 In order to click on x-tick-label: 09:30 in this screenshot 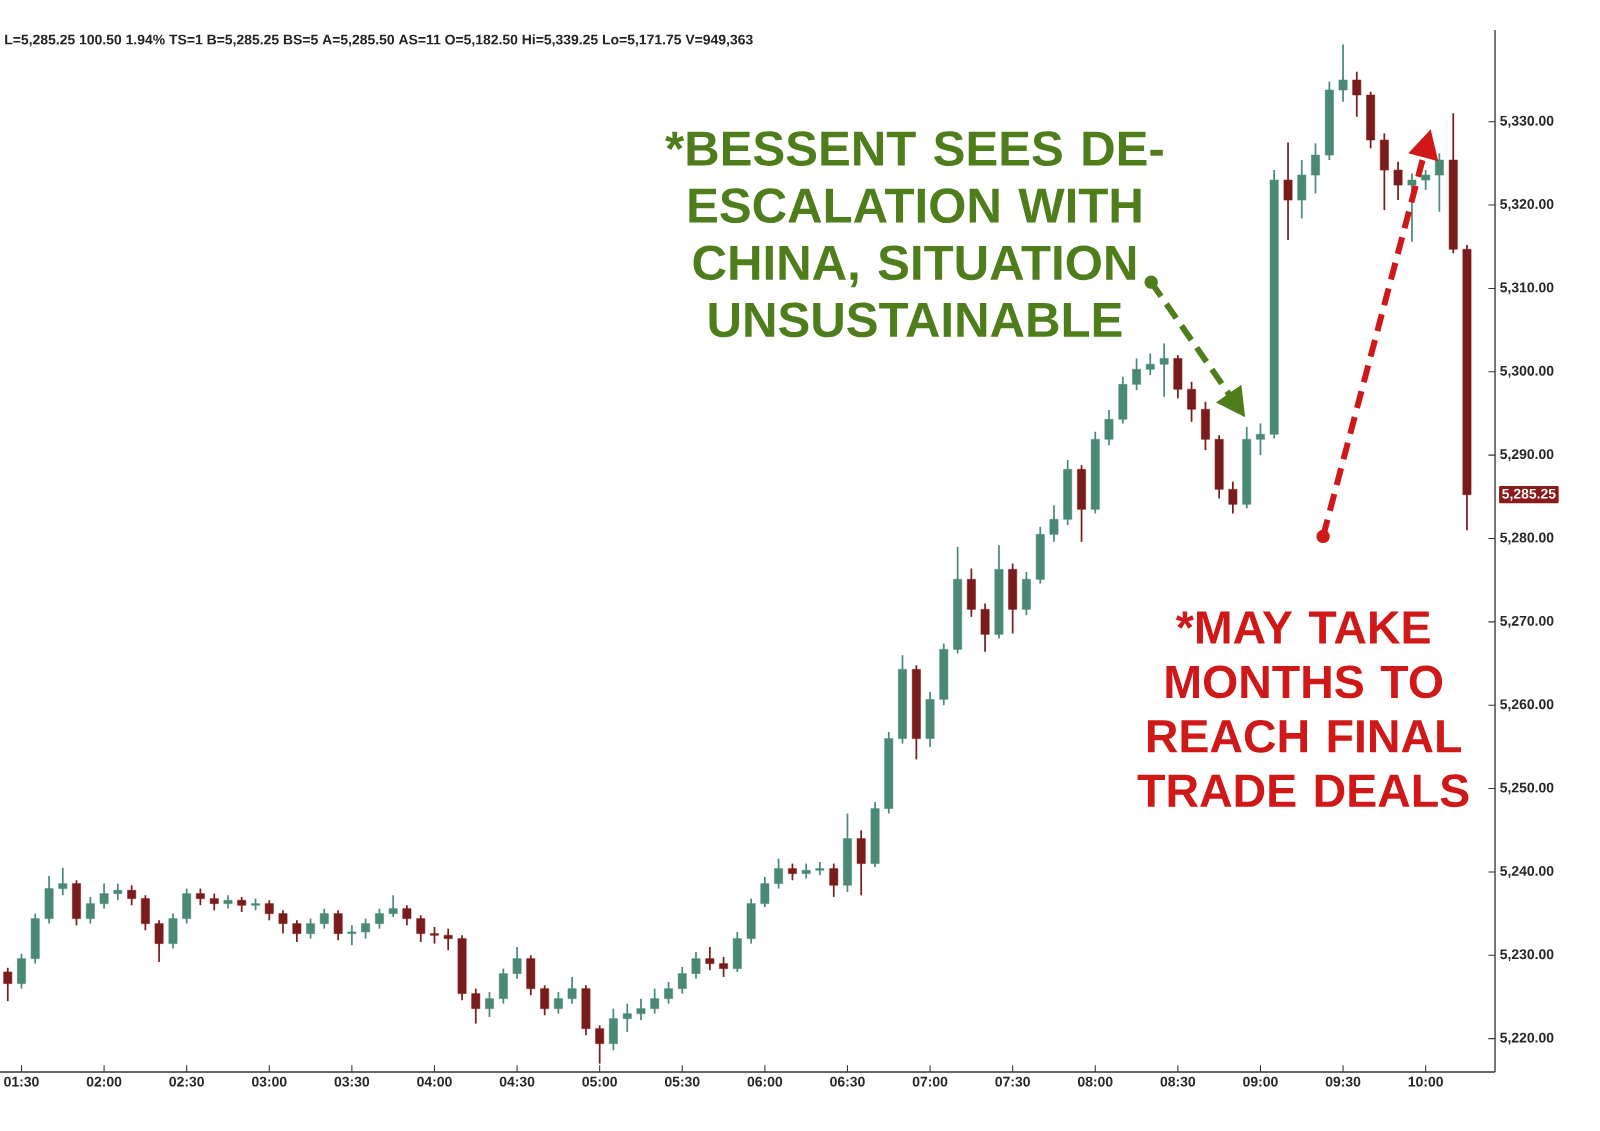, I will do `click(1343, 1081)`.